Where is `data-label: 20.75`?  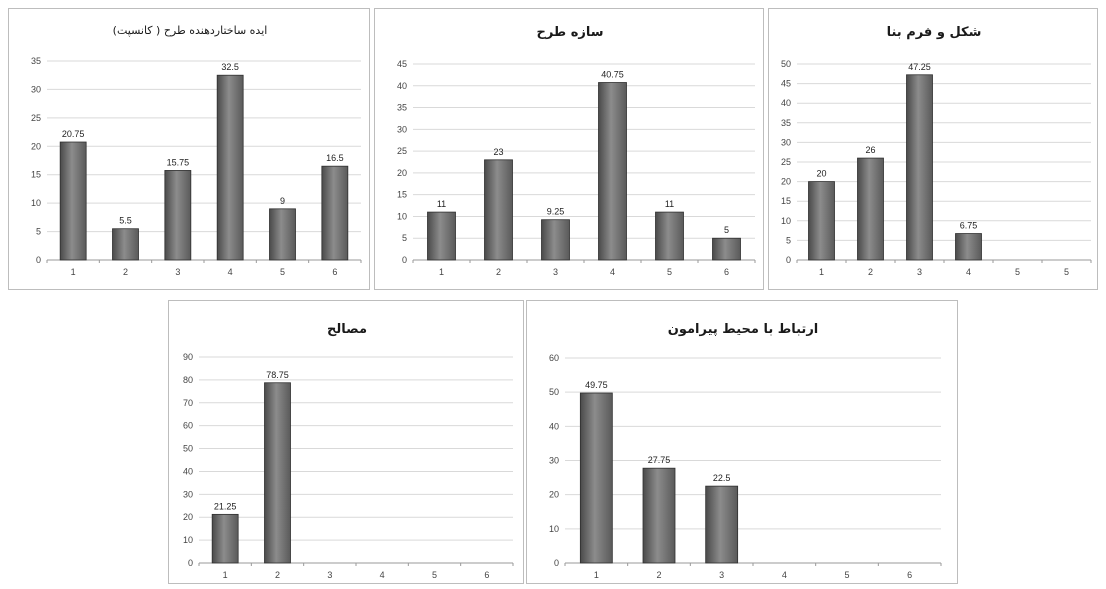 data-label: 20.75 is located at coordinates (73, 134).